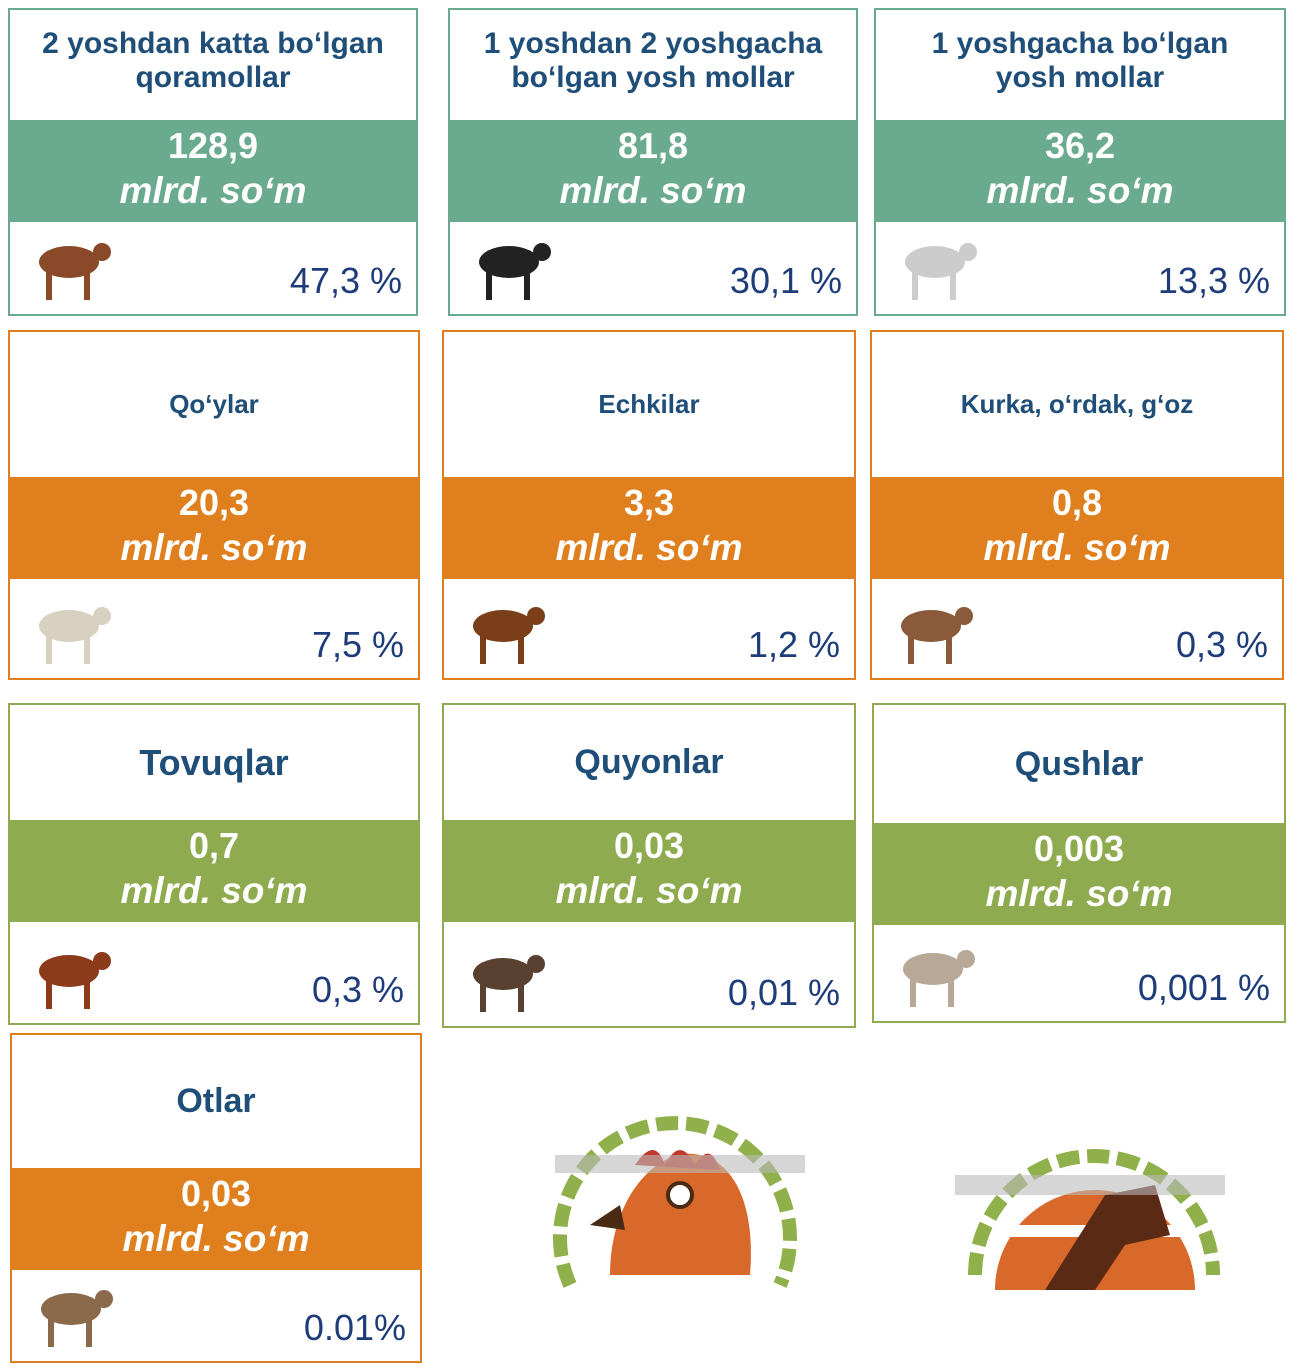  I want to click on value: 0,8, so click(1077, 502).